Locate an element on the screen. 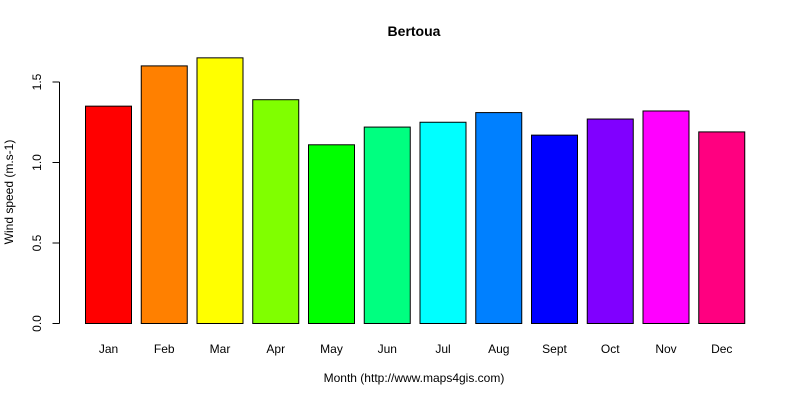  x-tick-label: Mar is located at coordinates (220, 349).